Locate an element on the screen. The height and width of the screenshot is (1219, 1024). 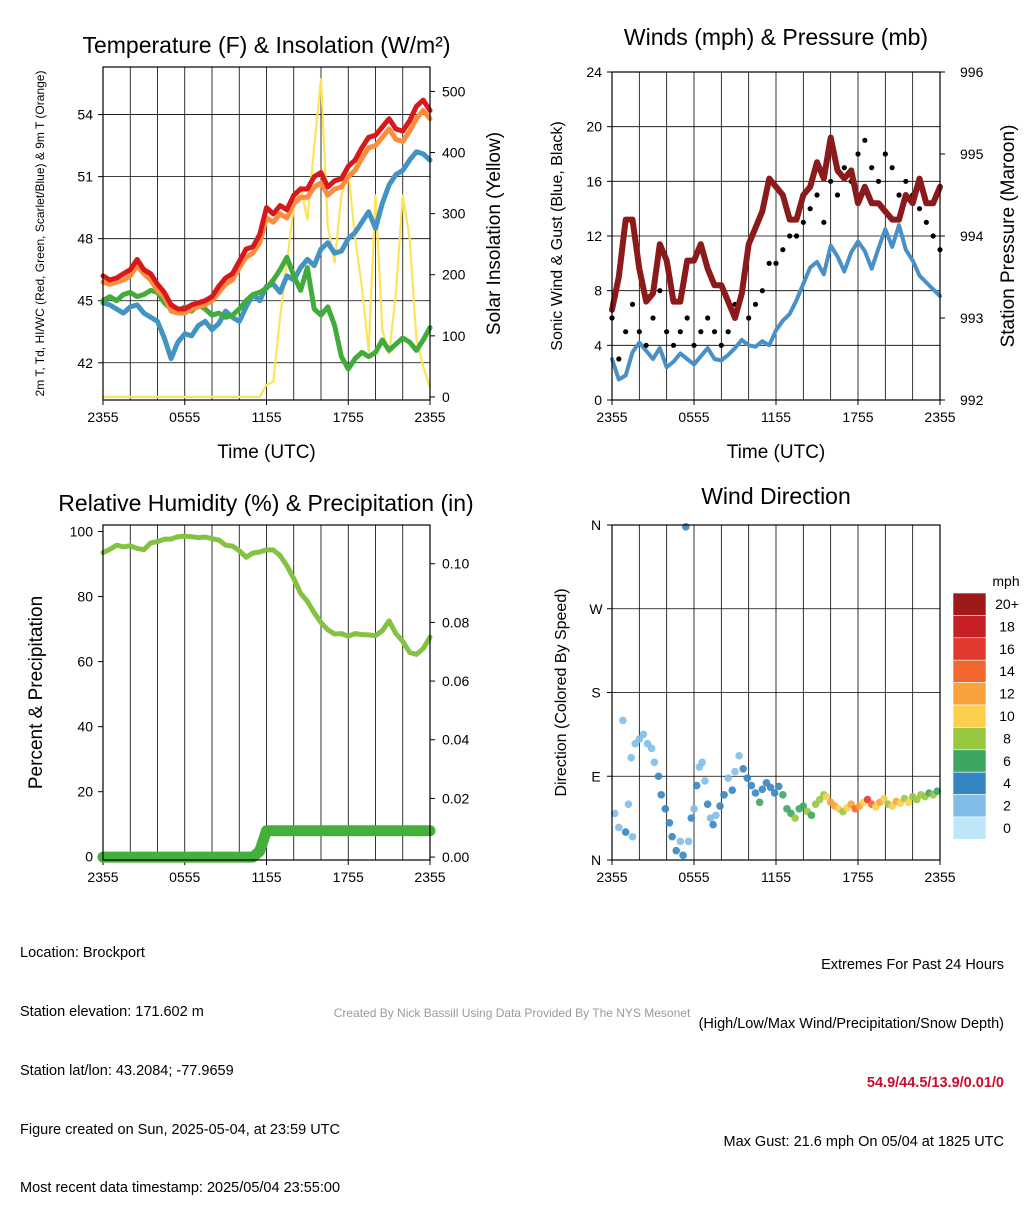
extremes-title: Extremes For Past 24 Hours is located at coordinates (912, 965).